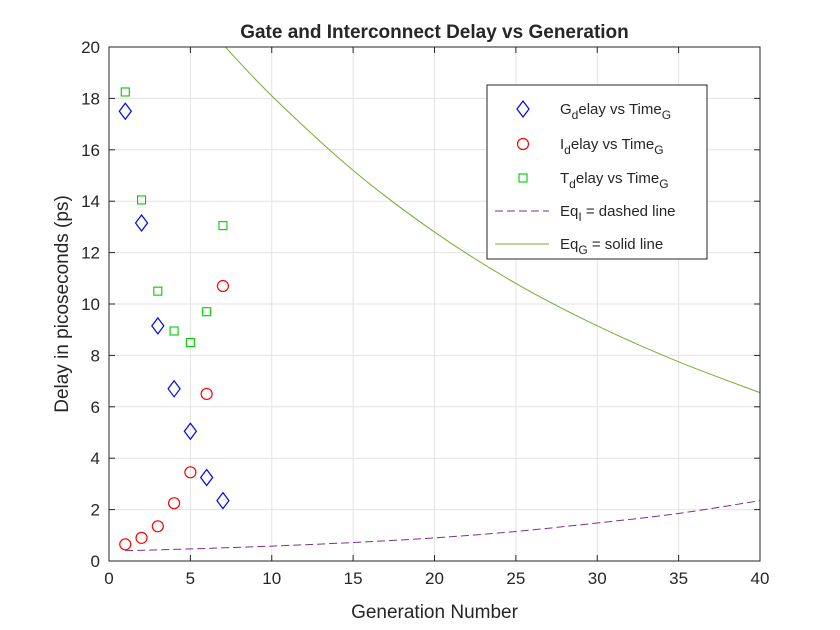 This screenshot has width=840, height=630. I want to click on legend-entry: Tdelay vs TimeG, so click(593, 180).